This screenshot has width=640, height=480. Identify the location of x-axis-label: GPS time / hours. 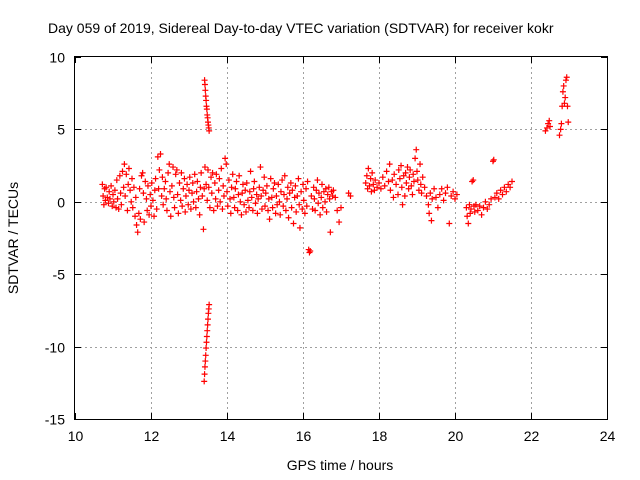
(340, 465).